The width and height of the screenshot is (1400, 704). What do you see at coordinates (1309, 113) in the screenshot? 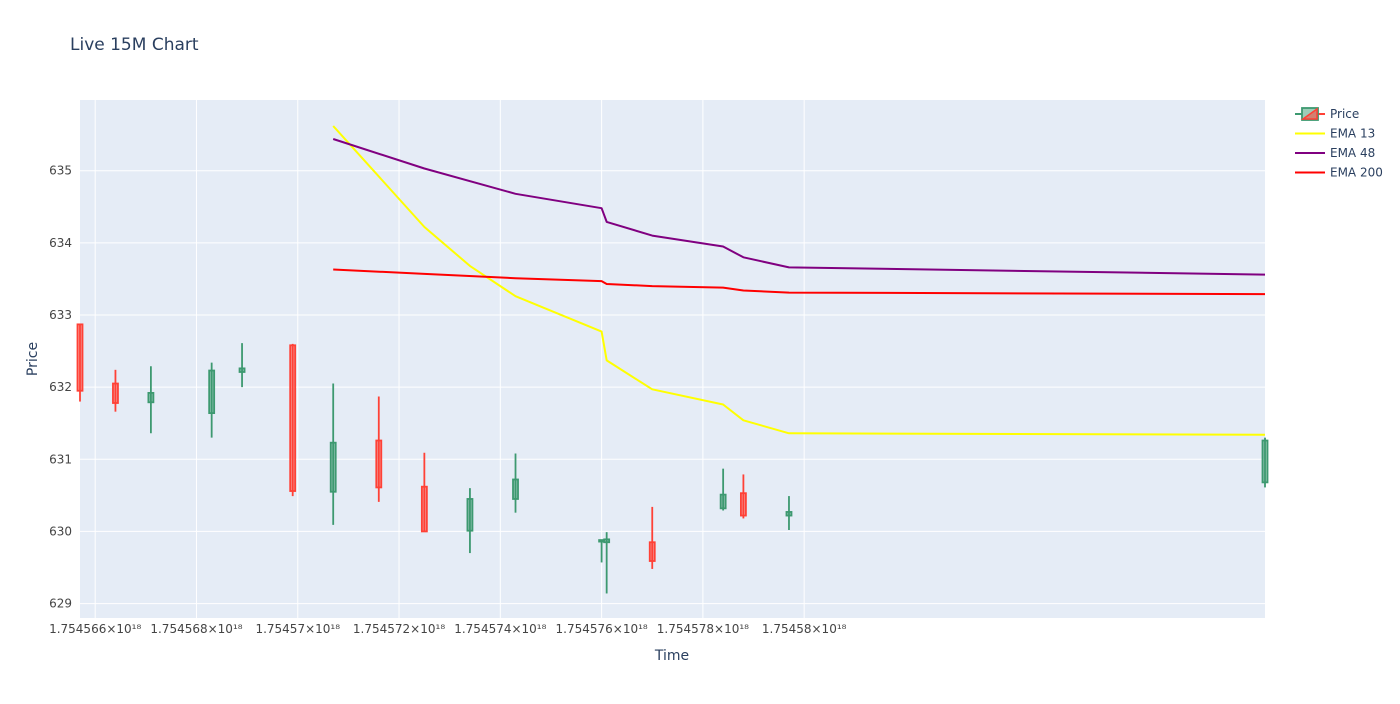
I see `legend-swatch-candle-half` at bounding box center [1309, 113].